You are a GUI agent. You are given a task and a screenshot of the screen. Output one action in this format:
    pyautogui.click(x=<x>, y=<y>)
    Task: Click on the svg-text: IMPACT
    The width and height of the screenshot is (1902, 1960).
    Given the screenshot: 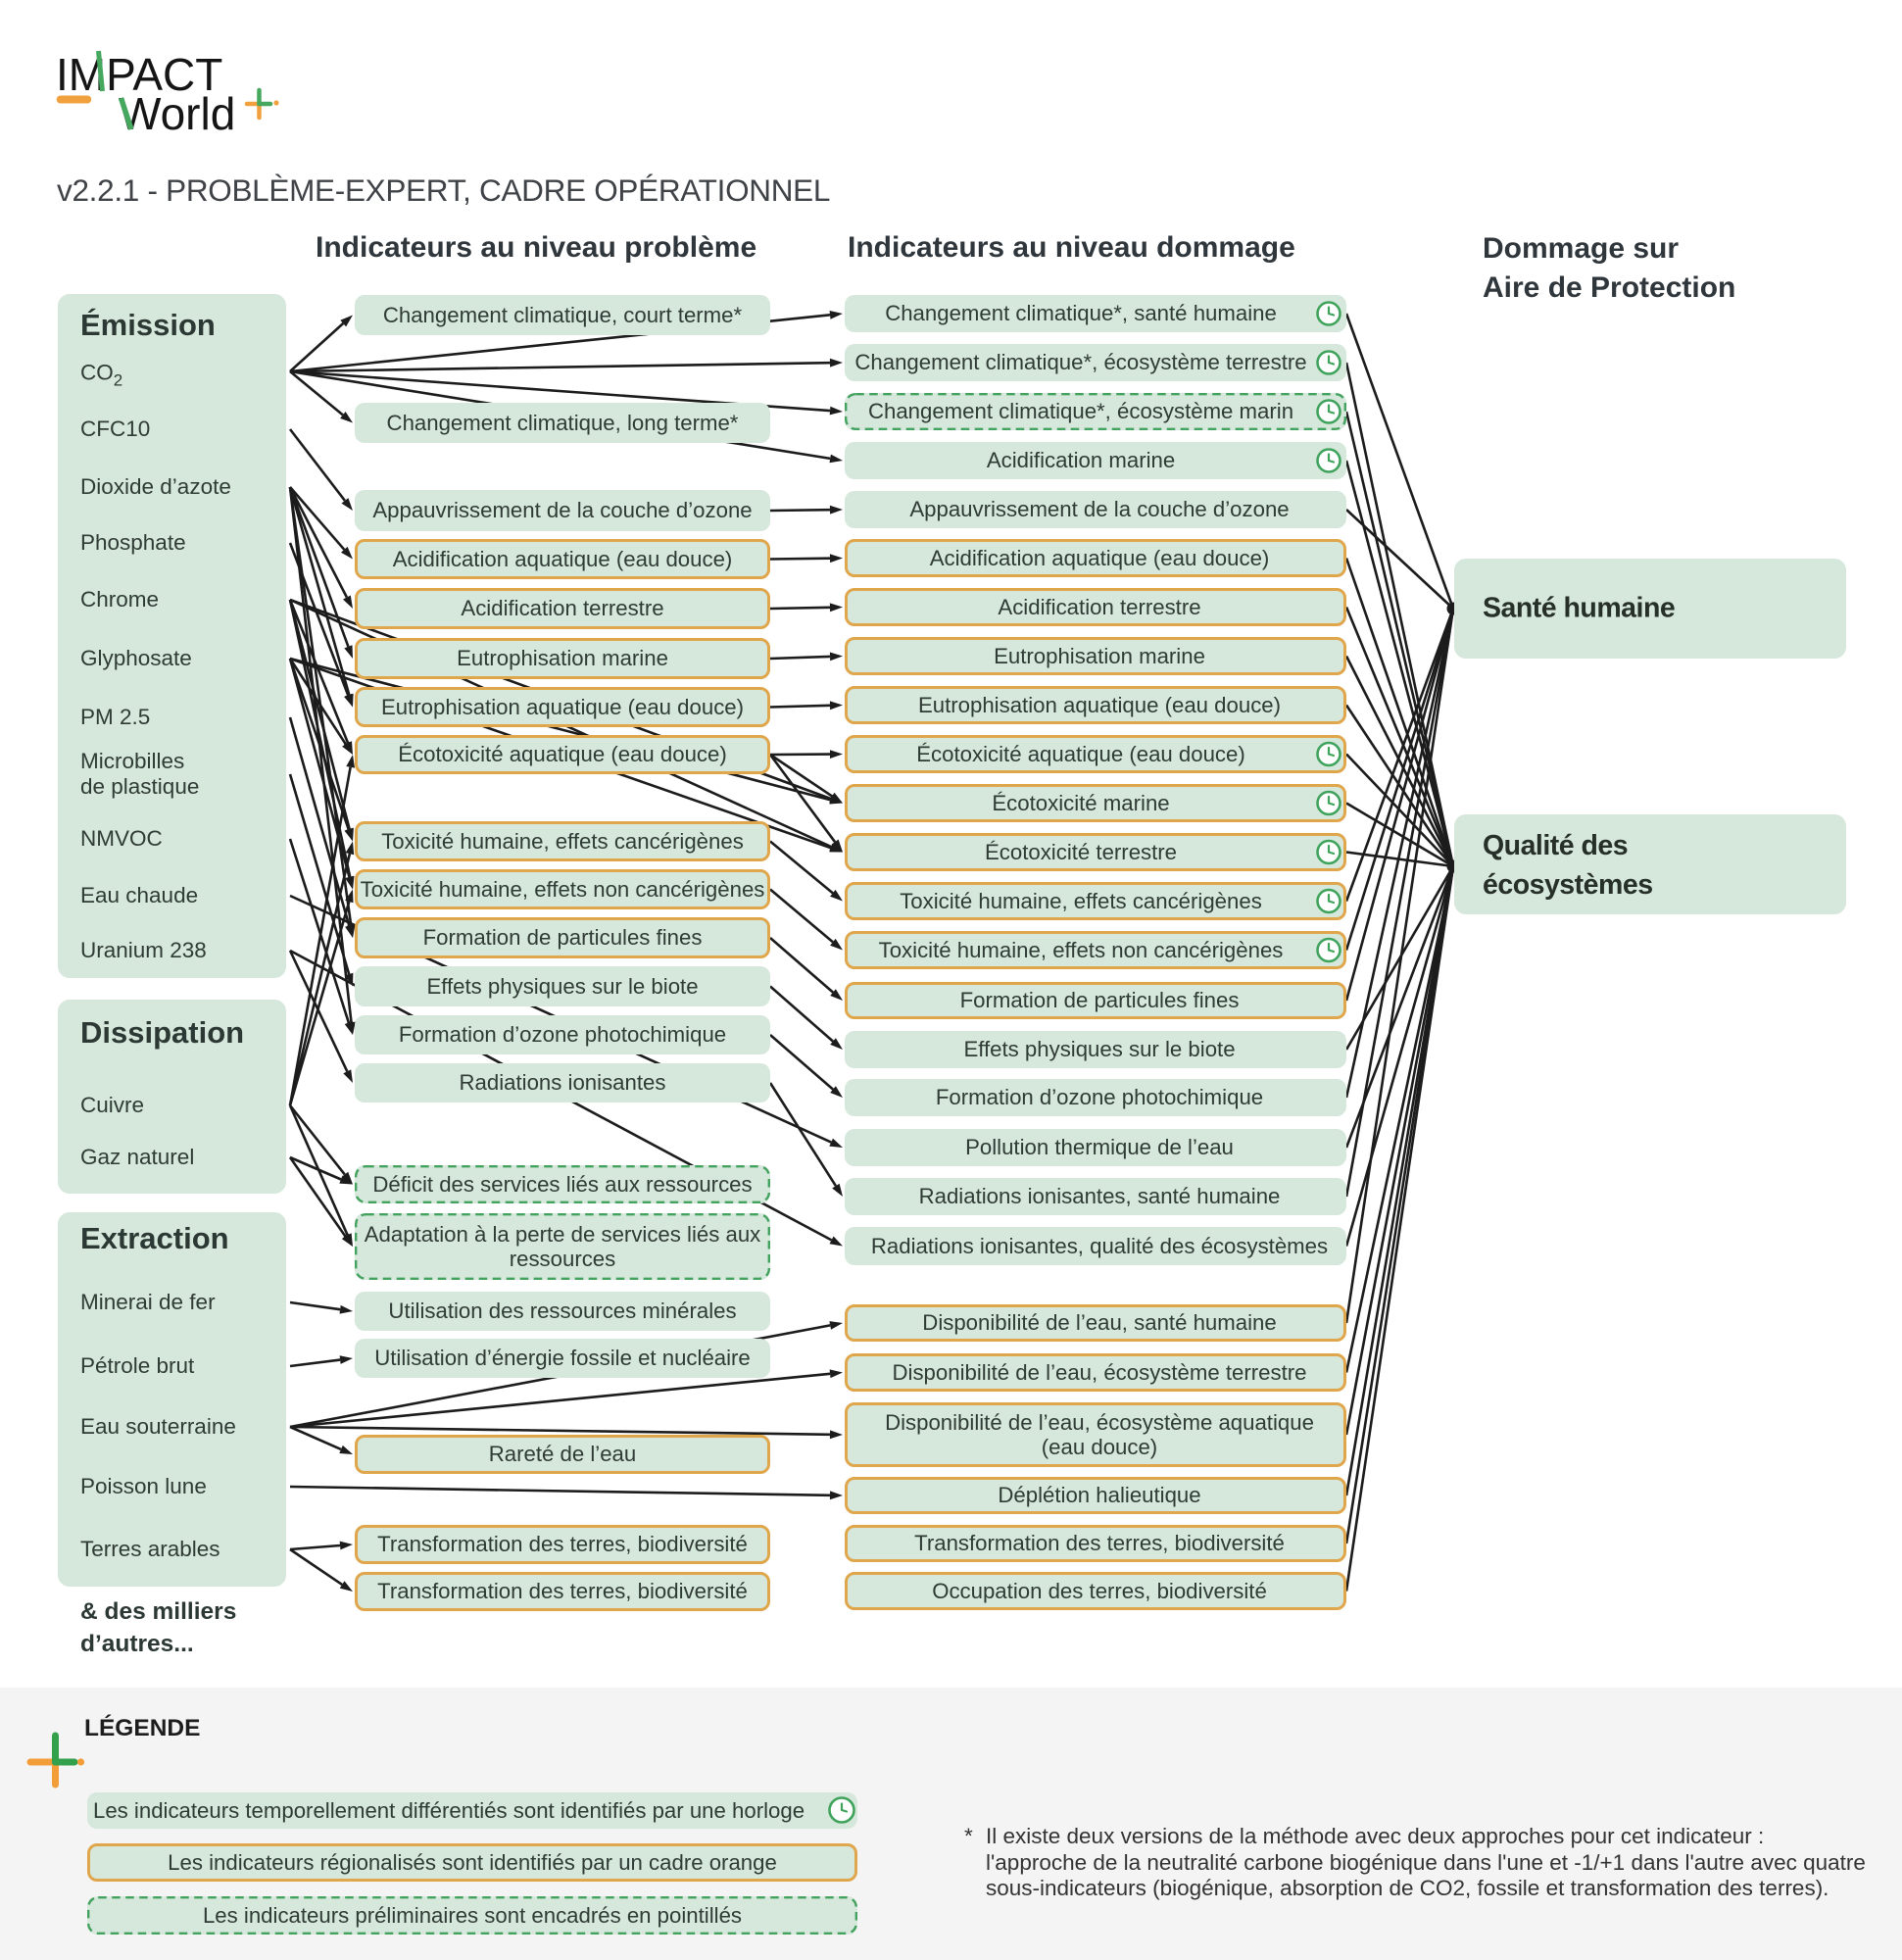 What is the action you would take?
    pyautogui.click(x=139, y=74)
    